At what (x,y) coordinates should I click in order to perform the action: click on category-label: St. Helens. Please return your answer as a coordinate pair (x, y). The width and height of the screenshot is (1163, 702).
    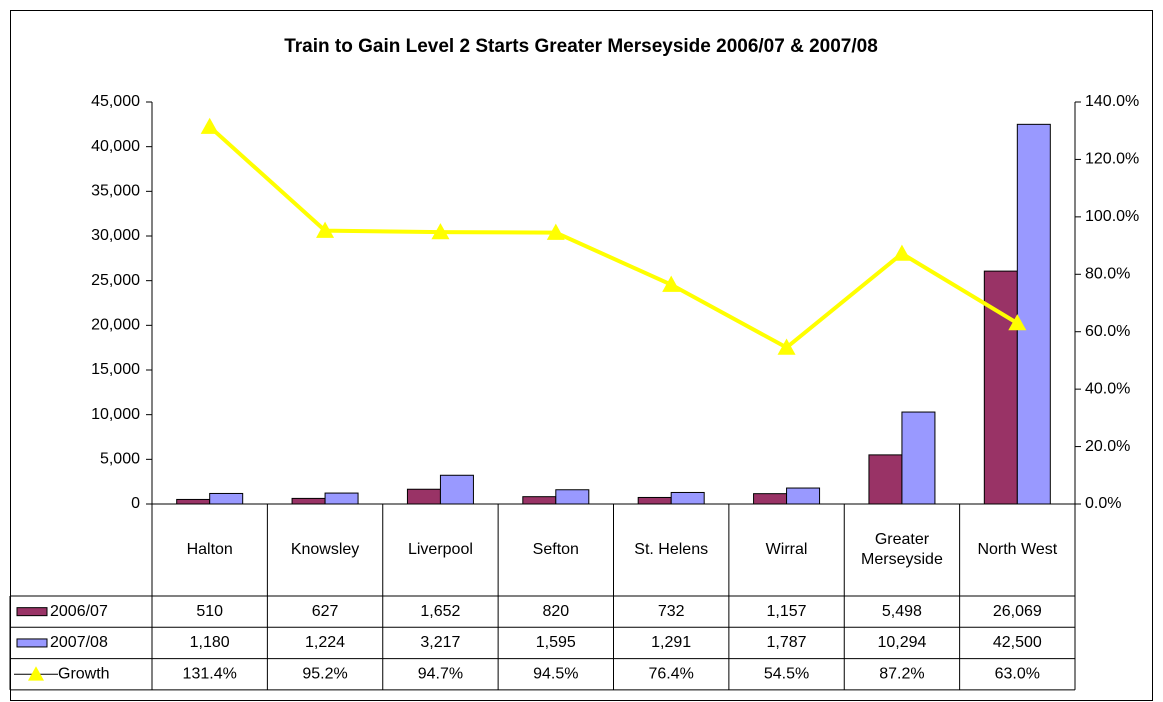
    Looking at the image, I should click on (671, 549).